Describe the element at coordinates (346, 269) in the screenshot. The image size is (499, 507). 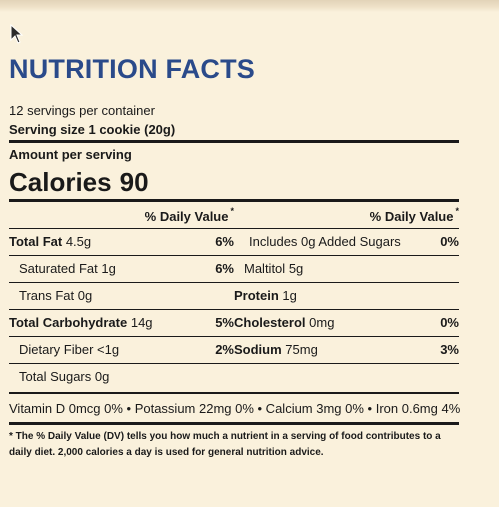
I see `nutrient-row-maltitol: Maltitol 5g` at that location.